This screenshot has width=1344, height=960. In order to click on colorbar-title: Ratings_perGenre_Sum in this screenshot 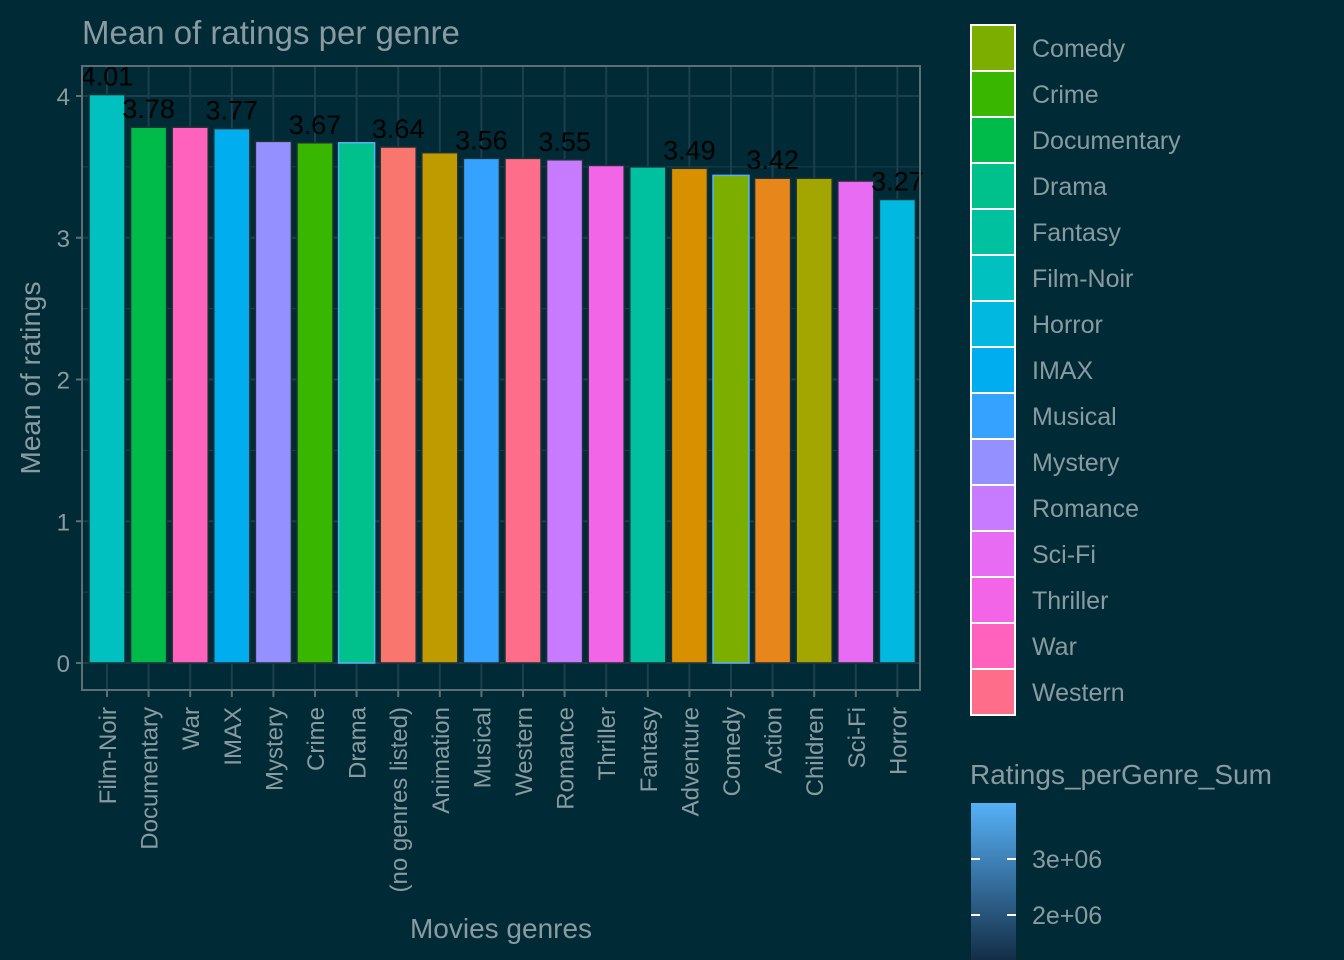, I will do `click(1121, 774)`.